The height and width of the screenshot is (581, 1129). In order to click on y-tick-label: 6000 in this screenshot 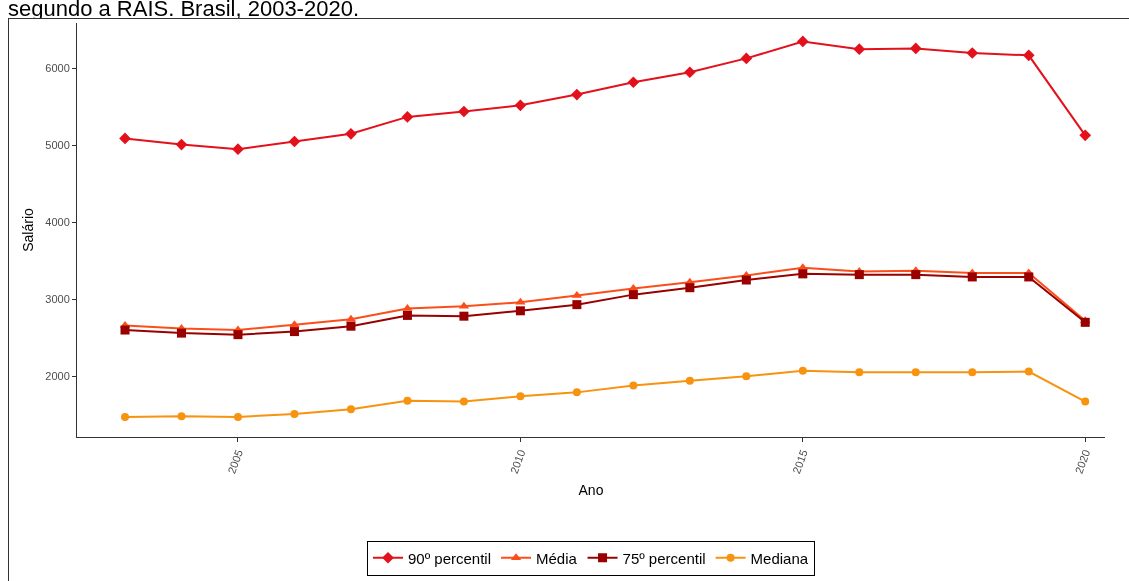, I will do `click(57, 68)`.